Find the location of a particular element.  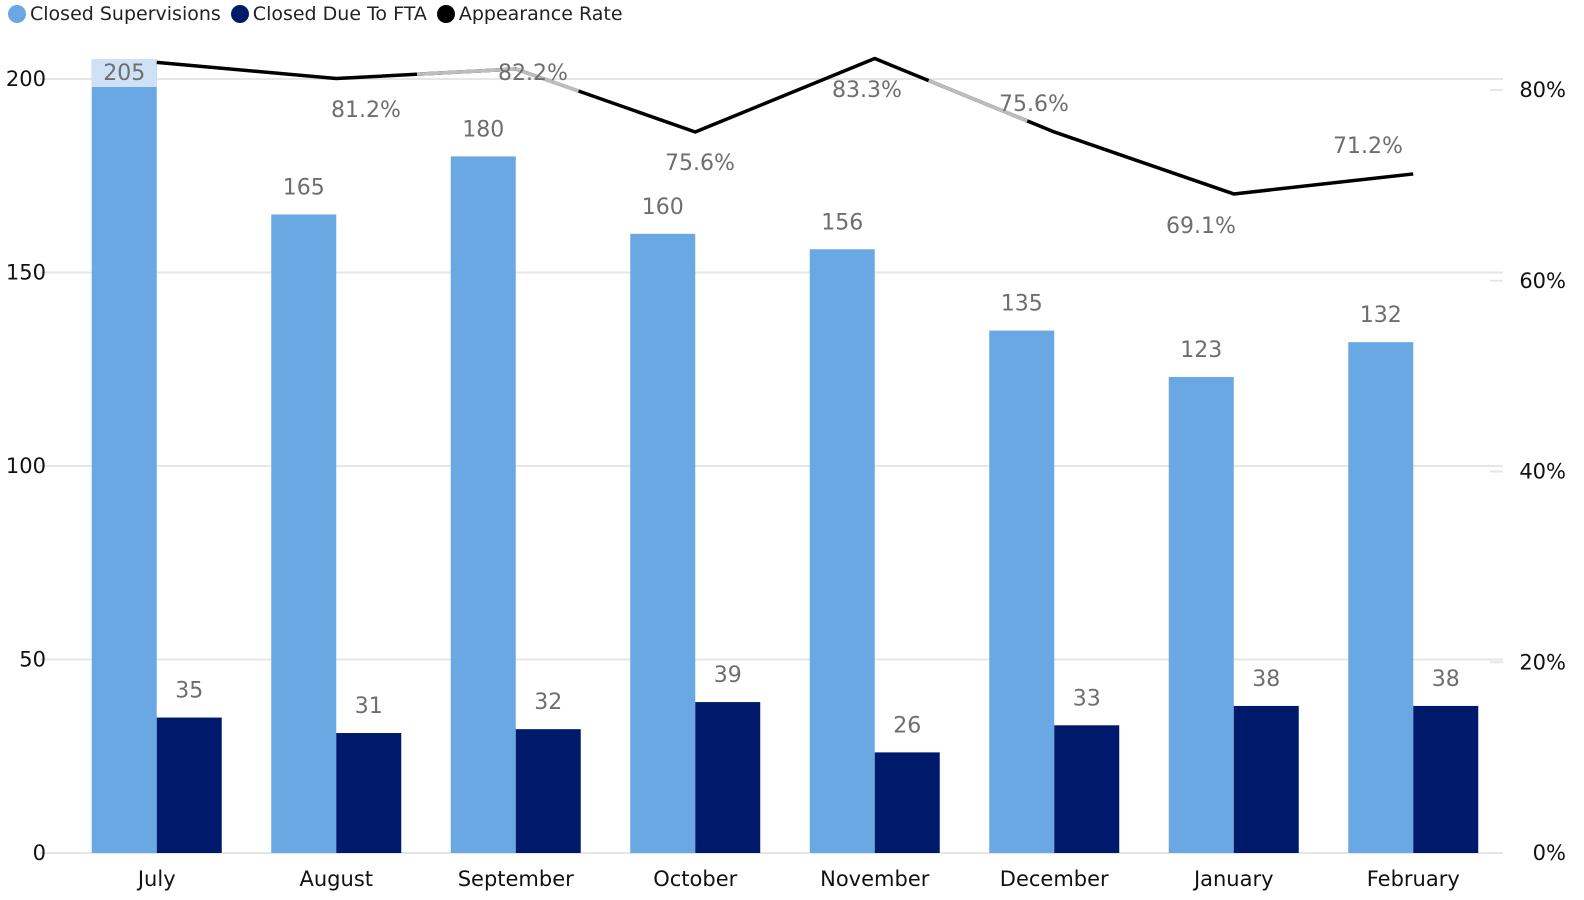

y-axis-left-tick-label: 150 is located at coordinates (26, 273).